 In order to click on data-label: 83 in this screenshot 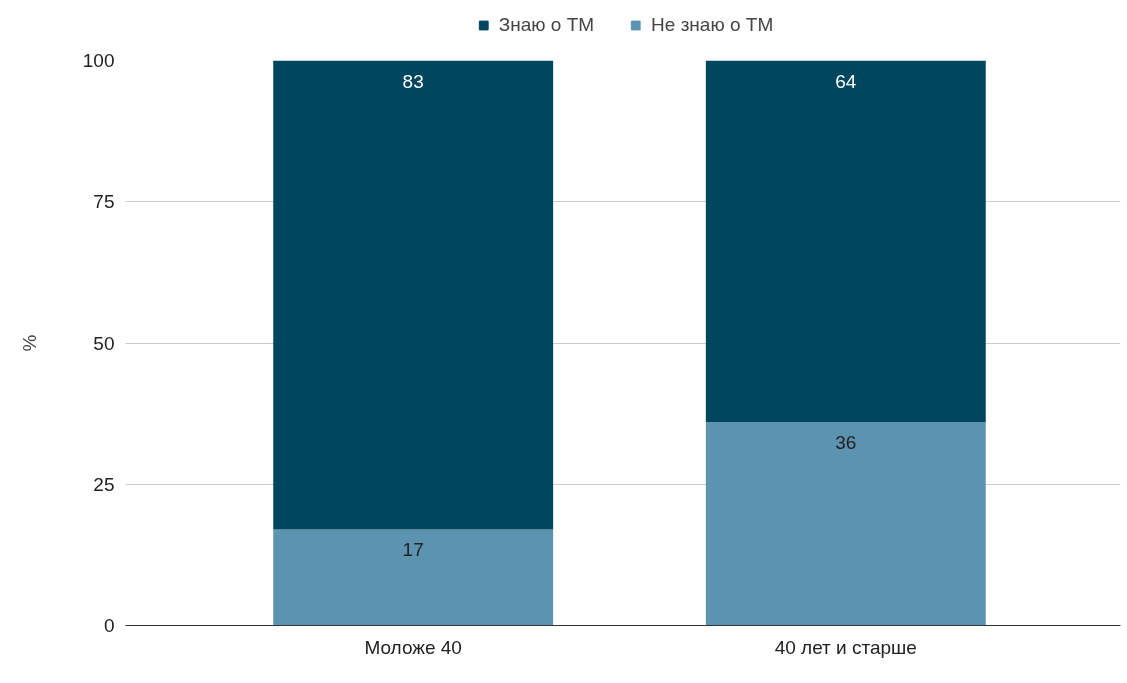, I will do `click(413, 81)`.